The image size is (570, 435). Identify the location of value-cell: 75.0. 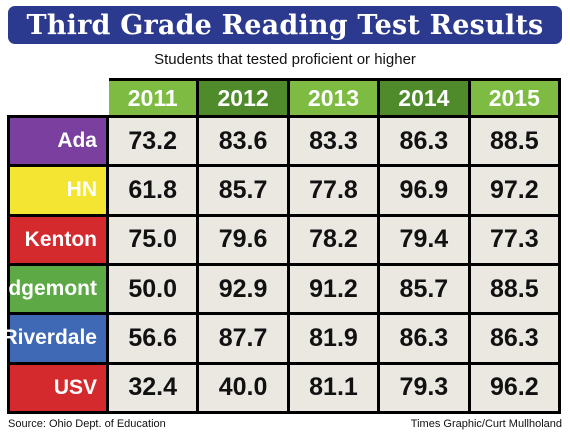
(153, 239).